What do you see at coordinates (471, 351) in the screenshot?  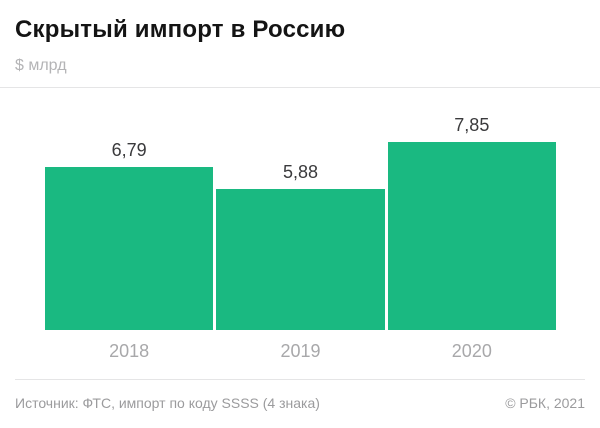 I see `x-axis-tick-label: 2020` at bounding box center [471, 351].